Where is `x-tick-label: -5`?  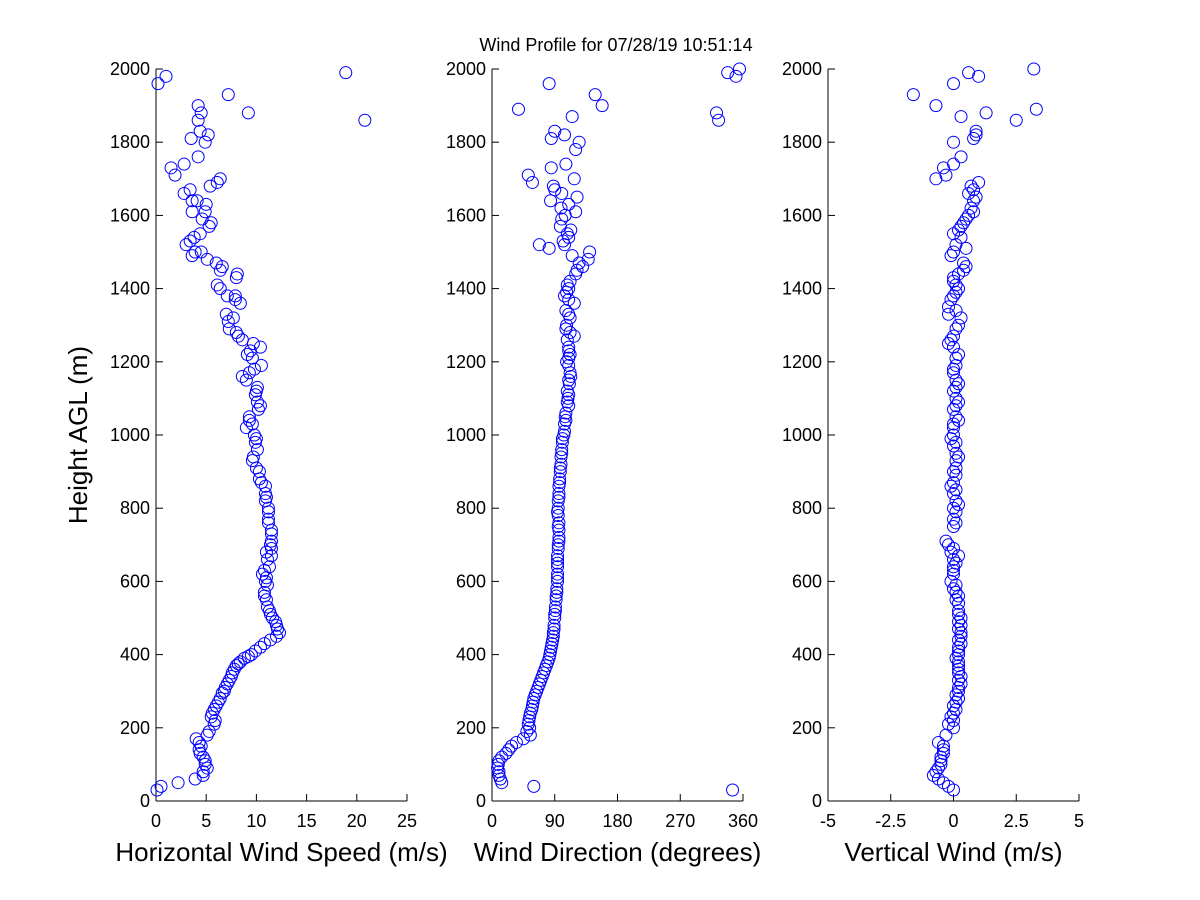 x-tick-label: -5 is located at coordinates (828, 821).